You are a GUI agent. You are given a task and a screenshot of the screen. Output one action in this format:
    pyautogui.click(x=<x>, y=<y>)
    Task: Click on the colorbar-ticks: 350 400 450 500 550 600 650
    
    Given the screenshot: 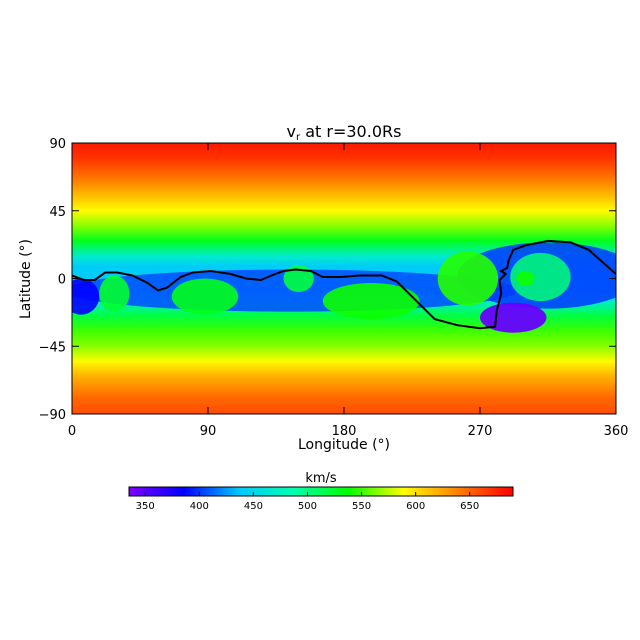 What is the action you would take?
    pyautogui.click(x=307, y=502)
    